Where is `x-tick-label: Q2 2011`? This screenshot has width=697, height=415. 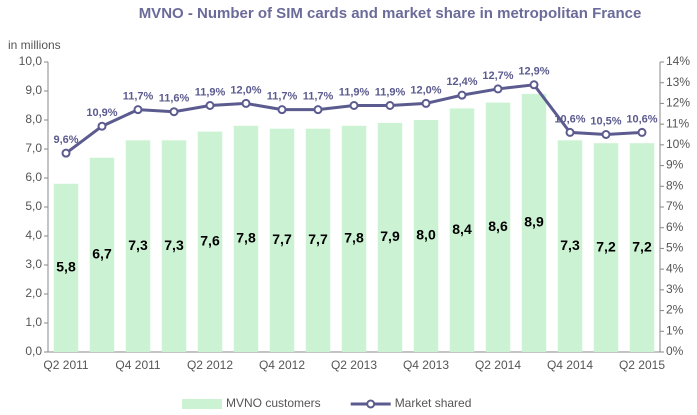 x-tick-label: Q2 2011 is located at coordinates (65, 365).